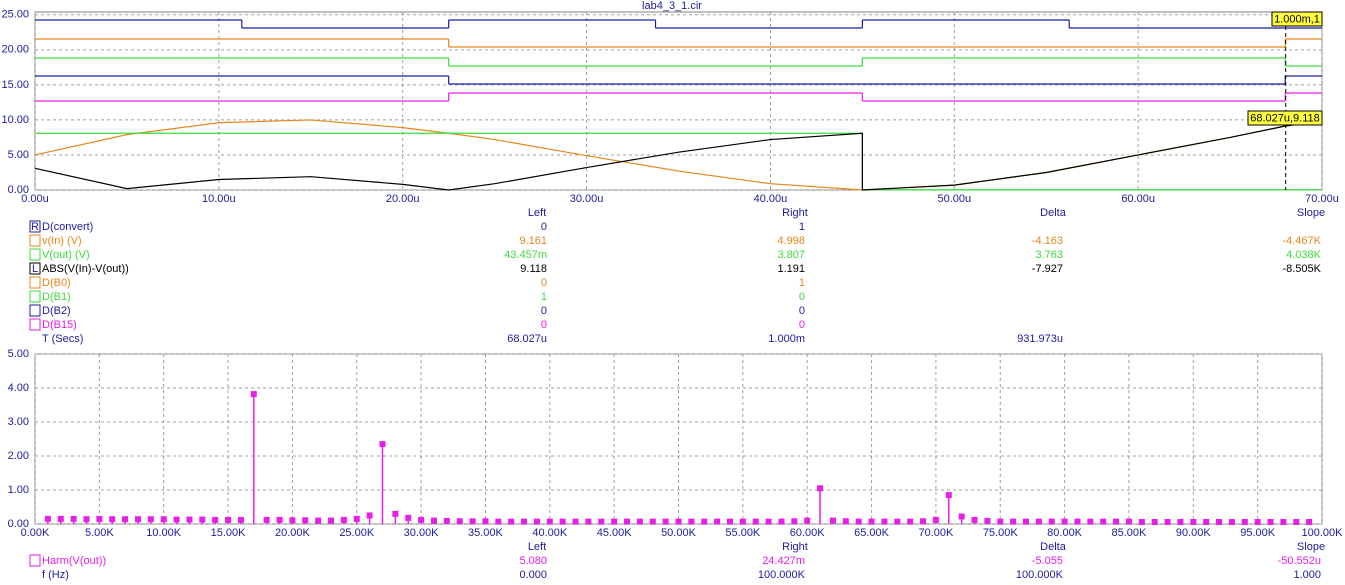  Describe the element at coordinates (679, 533) in the screenshot. I see `x-tick-label: 50.00K` at that location.